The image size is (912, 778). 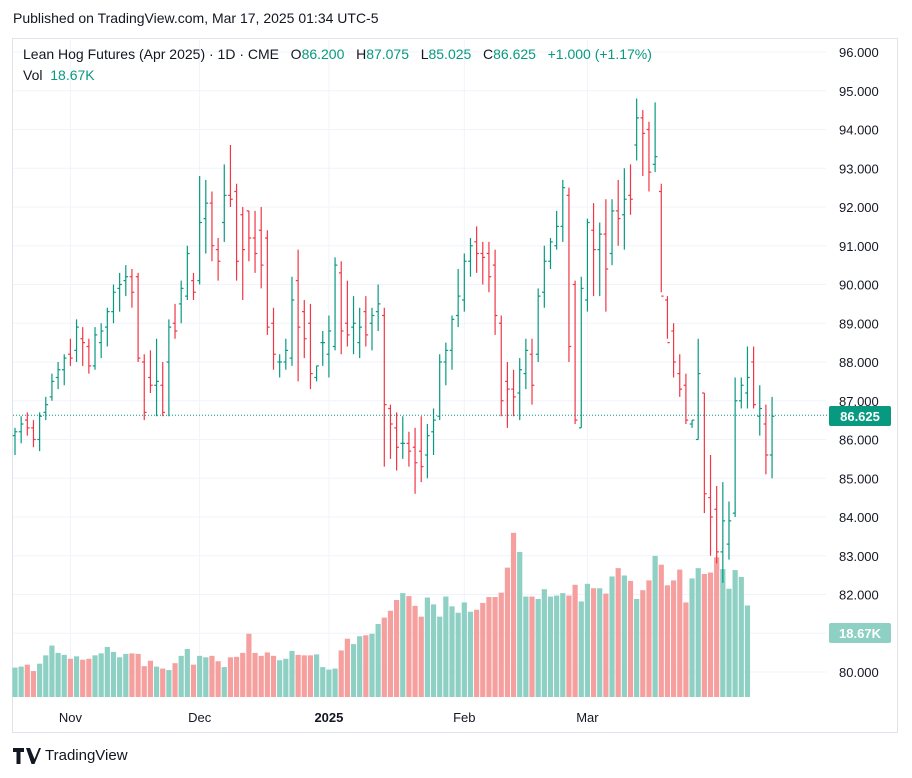 I want to click on y-tick-label: 89.000, so click(x=859, y=323).